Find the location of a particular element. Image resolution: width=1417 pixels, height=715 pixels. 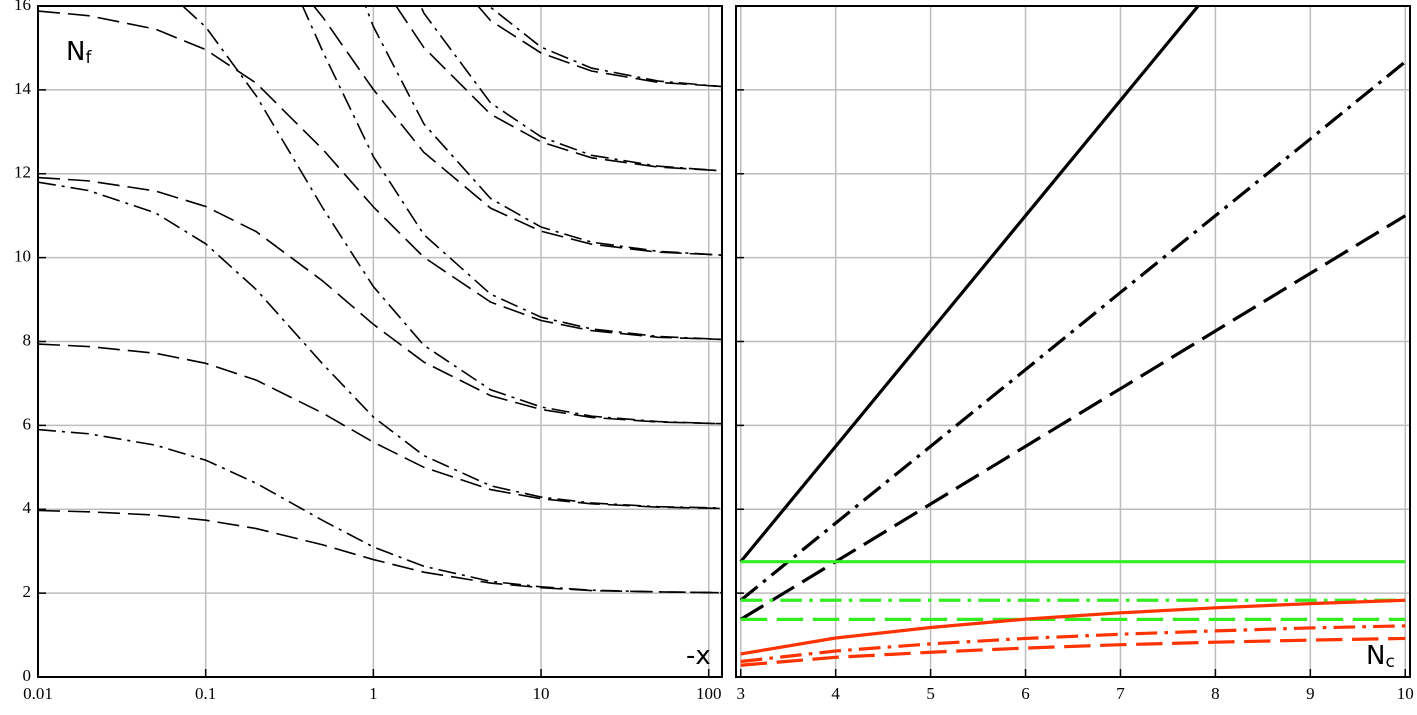

y-tick-label: 8 is located at coordinates (27, 339).